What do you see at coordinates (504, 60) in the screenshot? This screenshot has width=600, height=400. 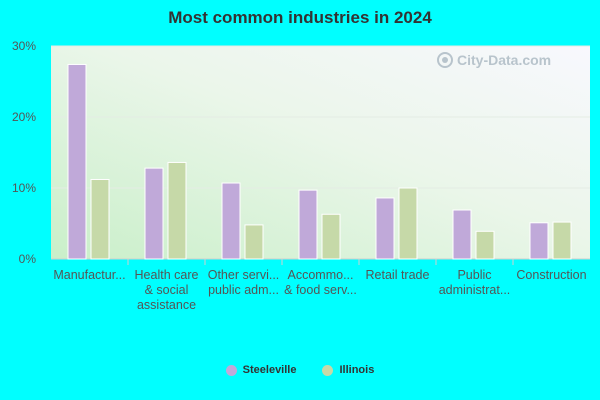 I see `watermark-text: City-Data.com` at bounding box center [504, 60].